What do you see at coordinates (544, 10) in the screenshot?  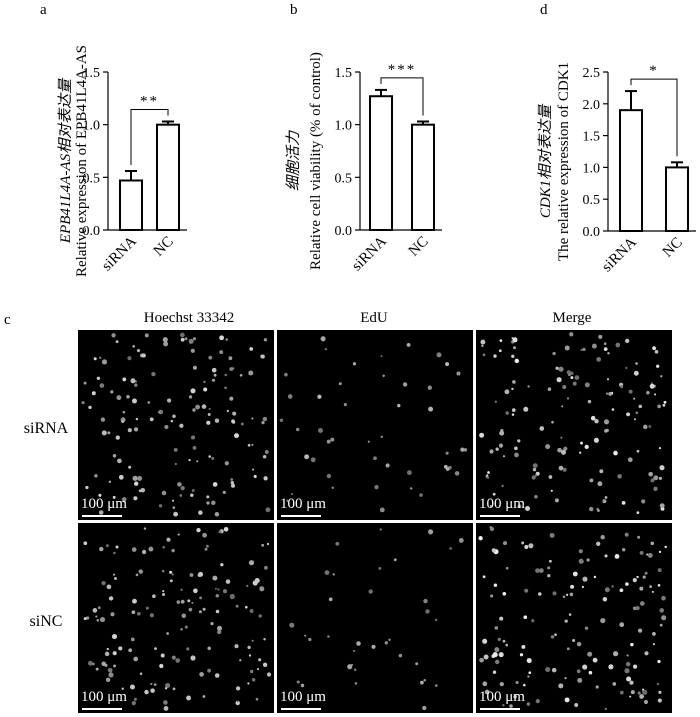 I see `panel-letter-d: d` at bounding box center [544, 10].